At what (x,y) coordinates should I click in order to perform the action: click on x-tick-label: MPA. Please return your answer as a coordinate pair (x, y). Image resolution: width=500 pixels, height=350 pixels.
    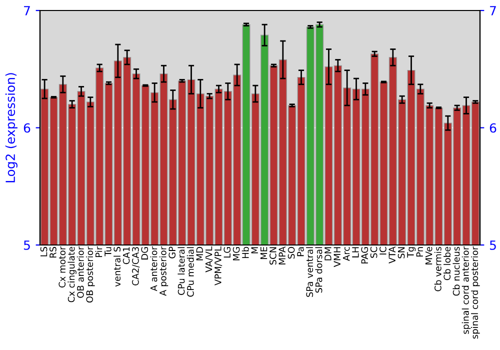
    Looking at the image, I should click on (282, 255).